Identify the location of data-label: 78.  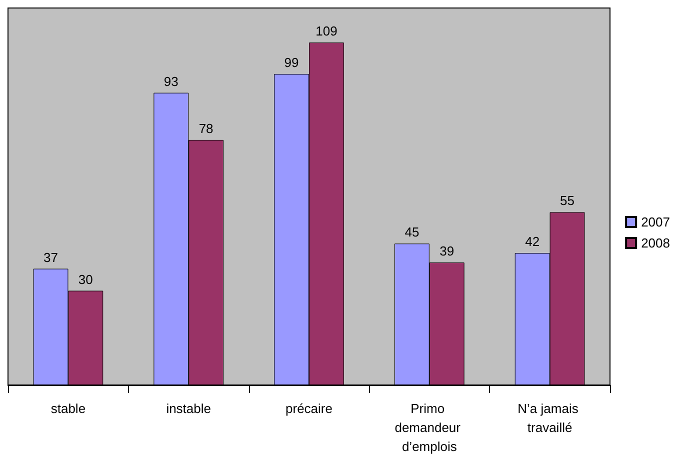
(206, 128).